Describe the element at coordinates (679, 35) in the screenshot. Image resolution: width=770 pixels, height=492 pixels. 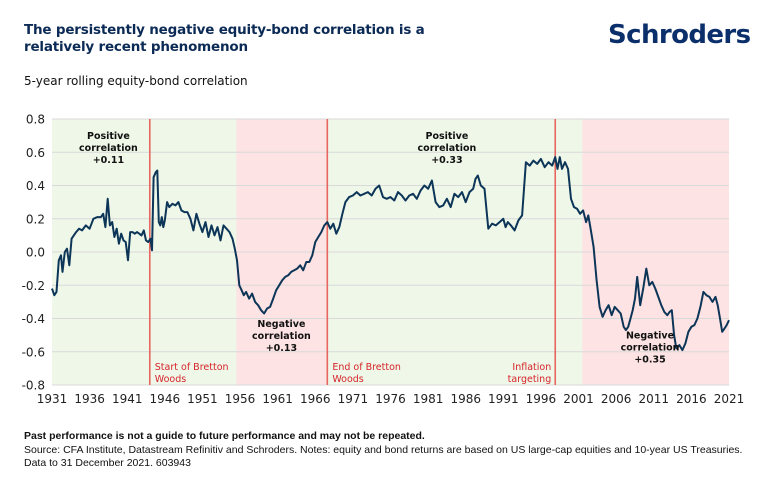
I see `schroders-logo: Schroders` at that location.